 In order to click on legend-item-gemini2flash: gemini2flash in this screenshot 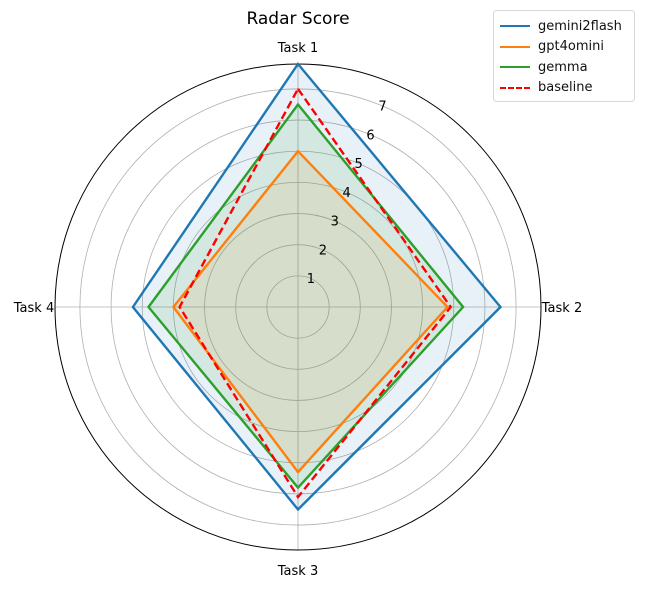, I will do `click(564, 26)`.